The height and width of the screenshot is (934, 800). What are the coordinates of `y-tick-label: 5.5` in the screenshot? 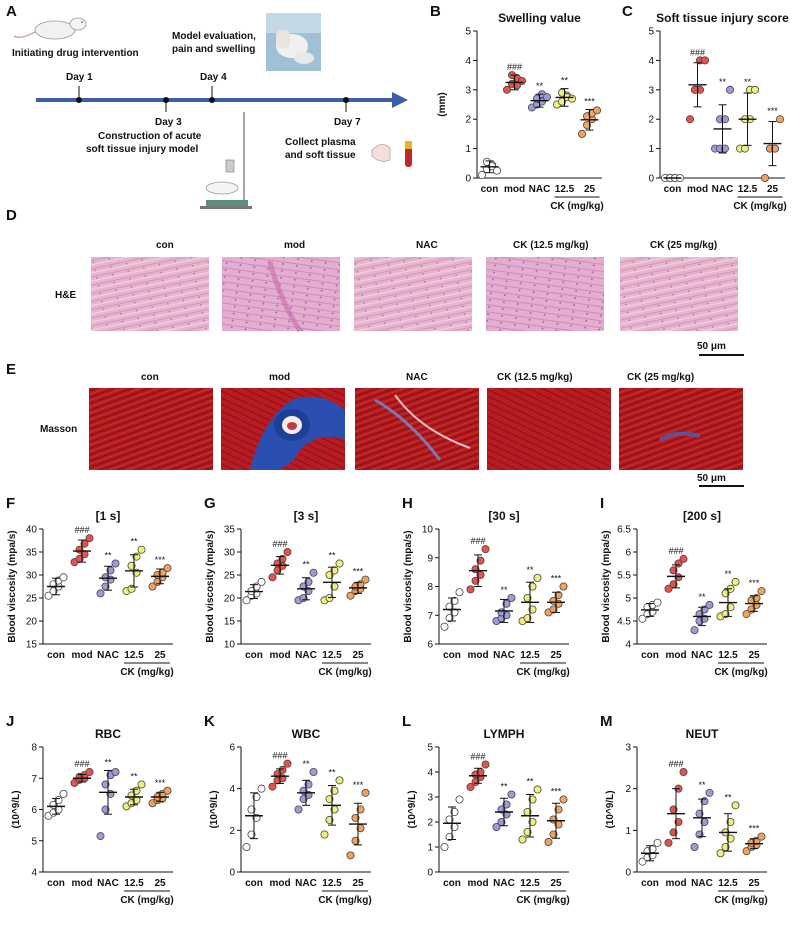 It's located at (624, 576).